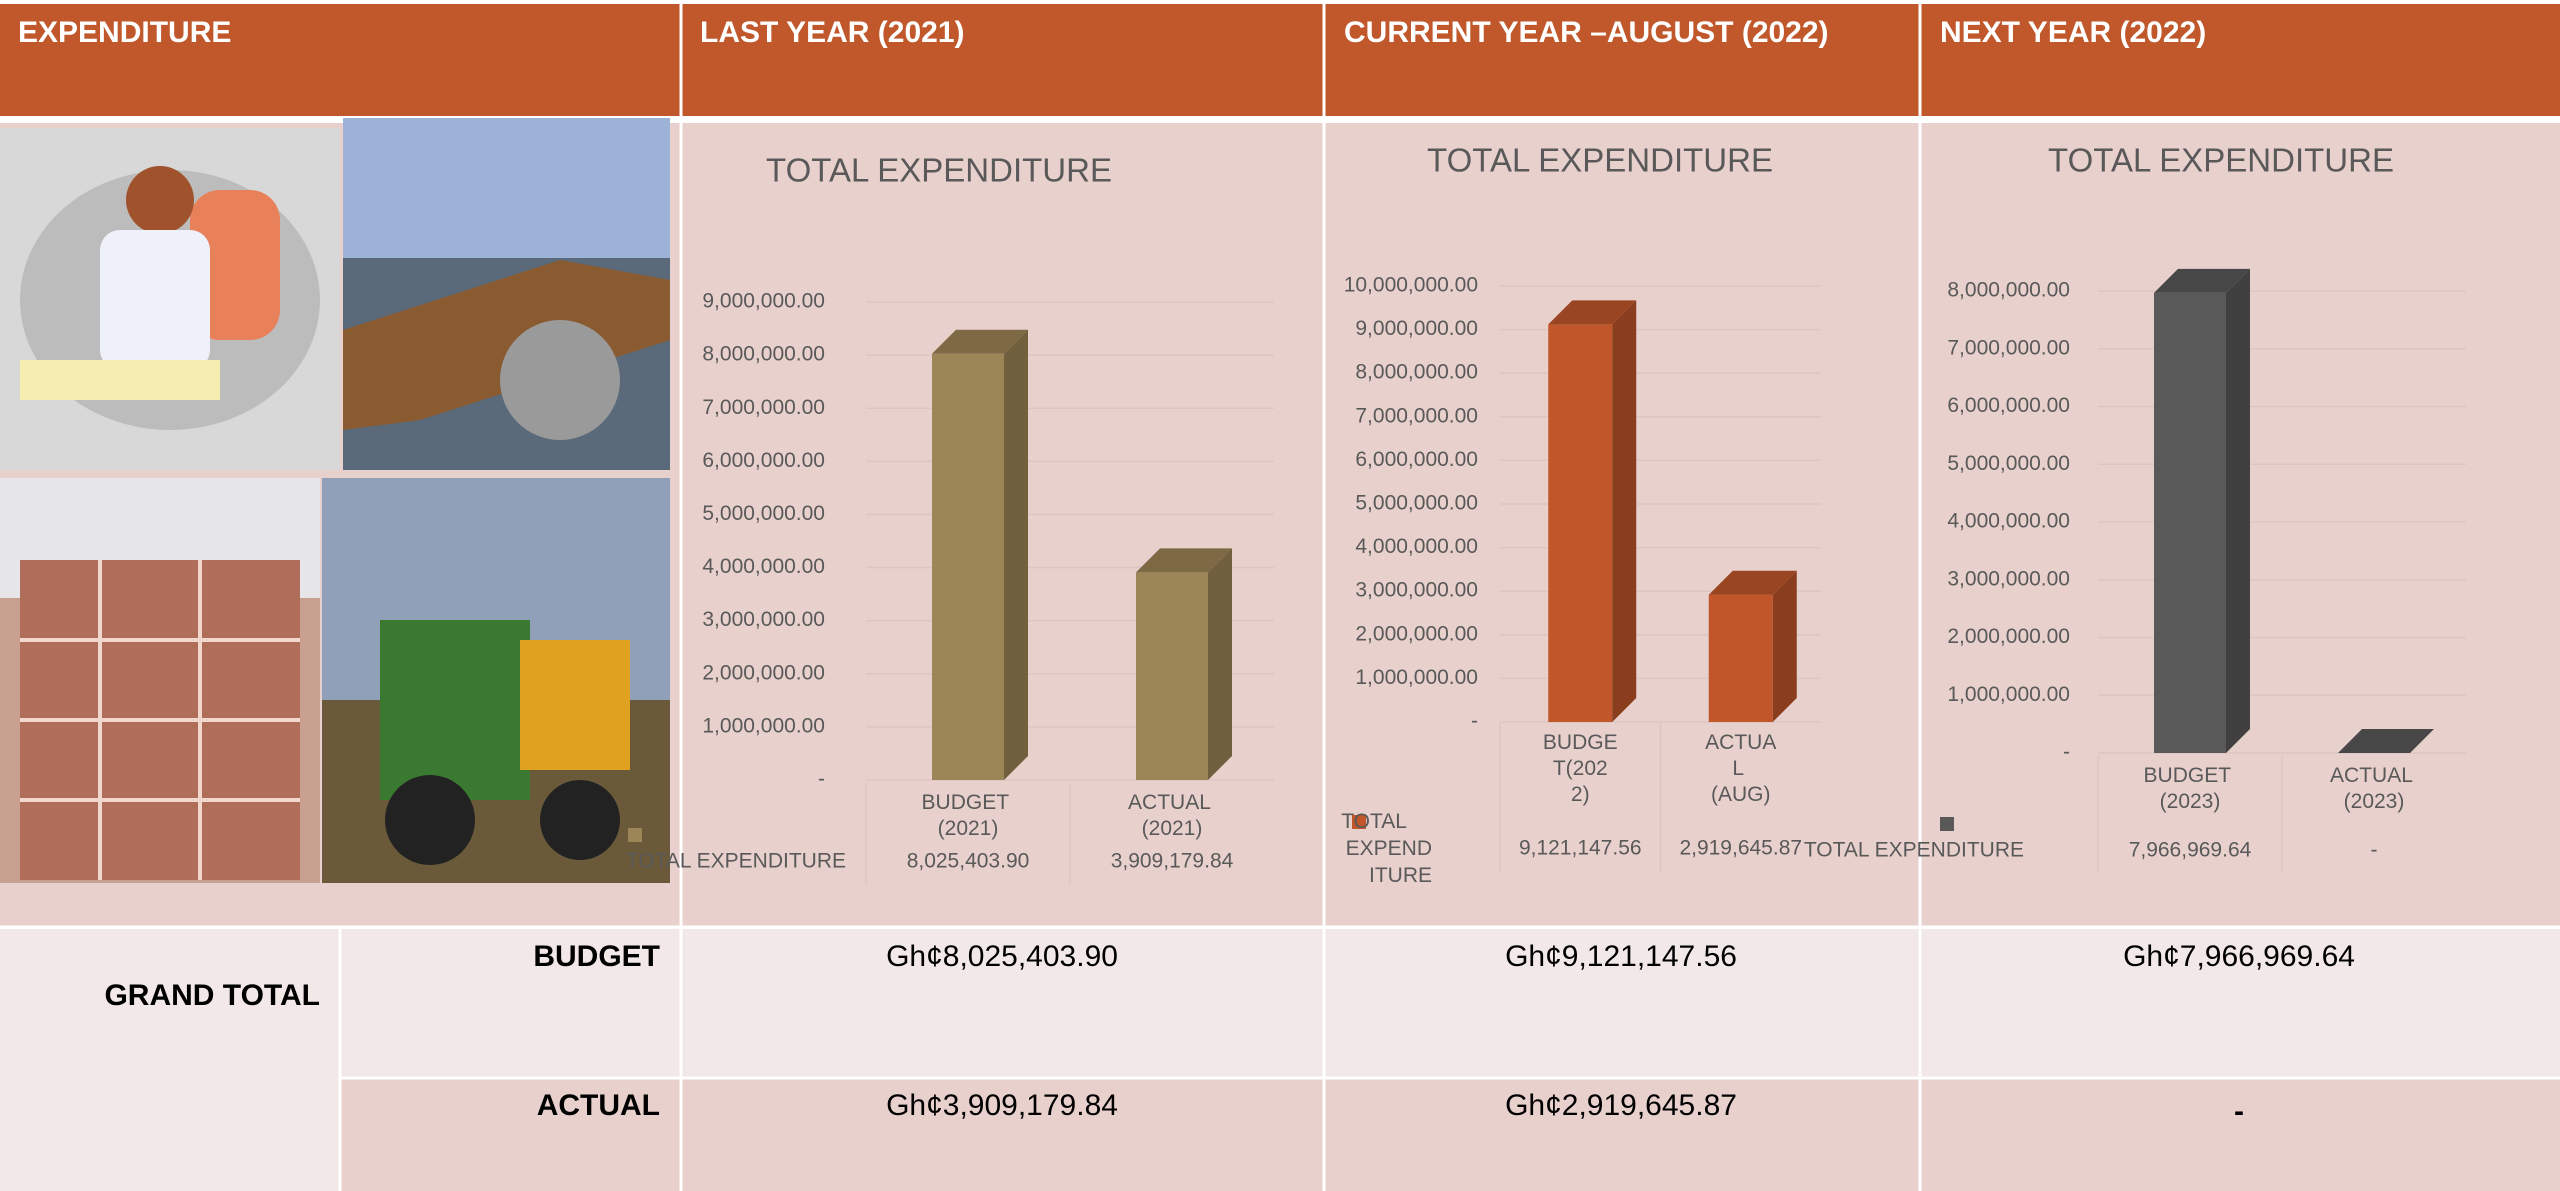 The width and height of the screenshot is (2560, 1191). Describe the element at coordinates (1172, 861) in the screenshot. I see `data-table-value: 3,909,179.84` at that location.